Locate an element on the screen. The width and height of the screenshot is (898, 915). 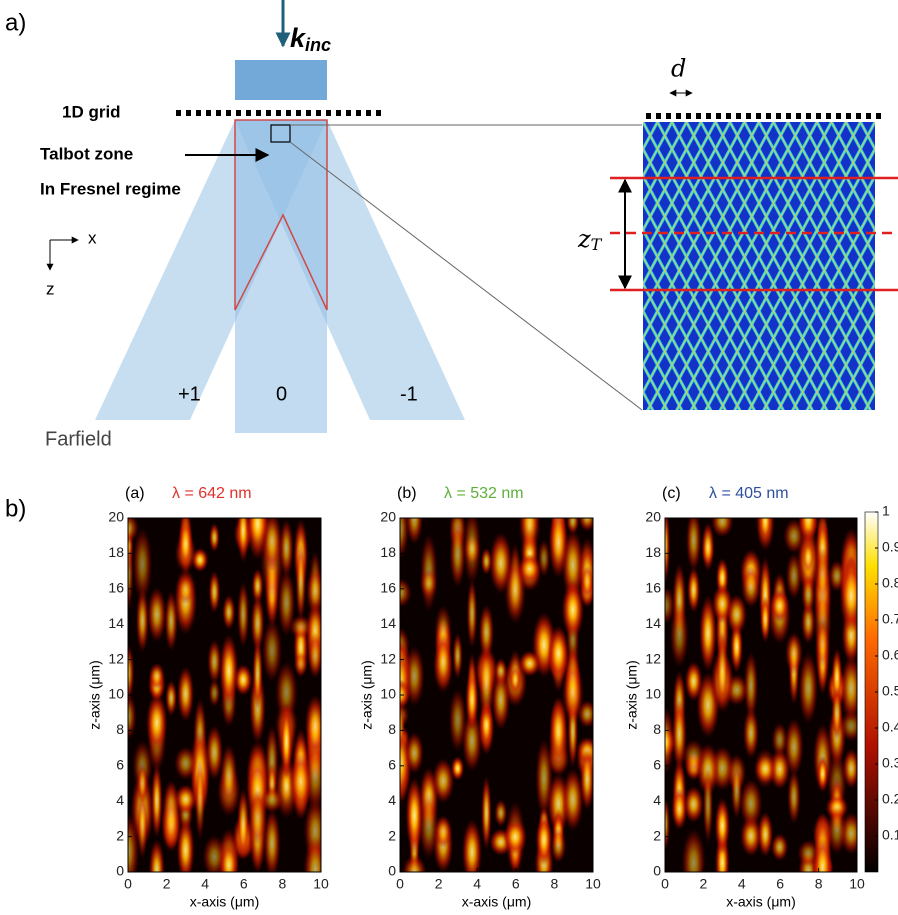
axis-z-label: z is located at coordinates (50, 288).